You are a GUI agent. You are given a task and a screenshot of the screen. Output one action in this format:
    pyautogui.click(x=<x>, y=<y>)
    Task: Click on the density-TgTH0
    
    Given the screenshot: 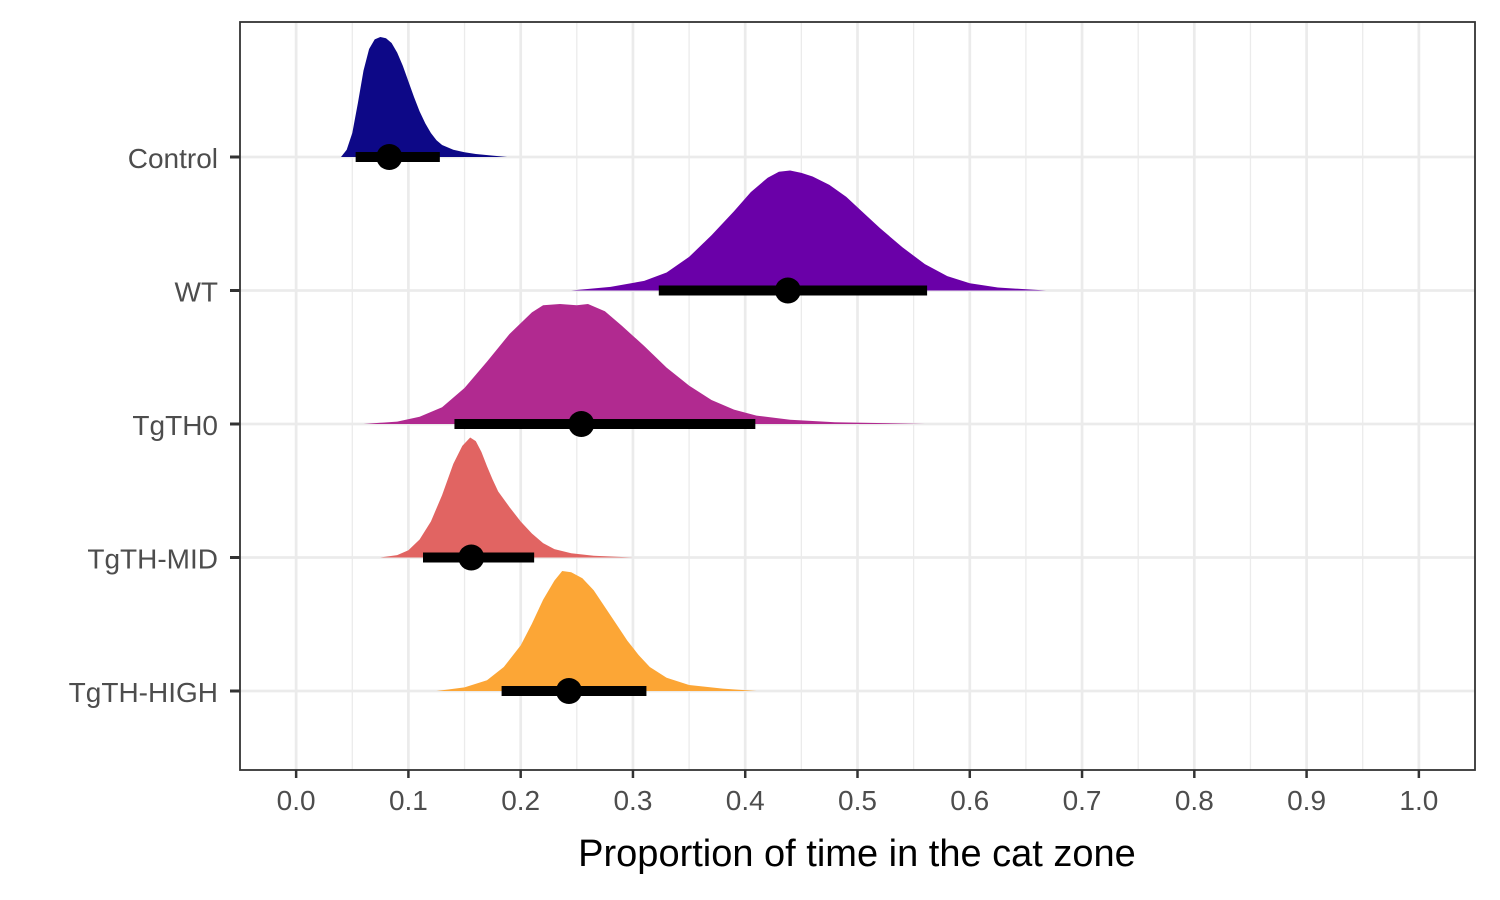 What is the action you would take?
    pyautogui.click(x=644, y=364)
    